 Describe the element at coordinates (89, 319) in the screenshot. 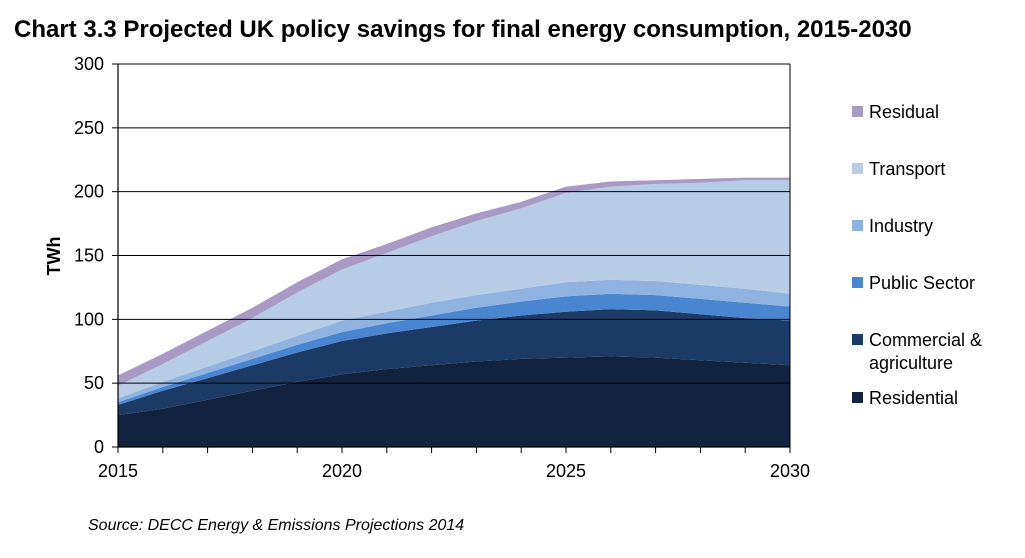

I see `y-tick-label: 100` at that location.